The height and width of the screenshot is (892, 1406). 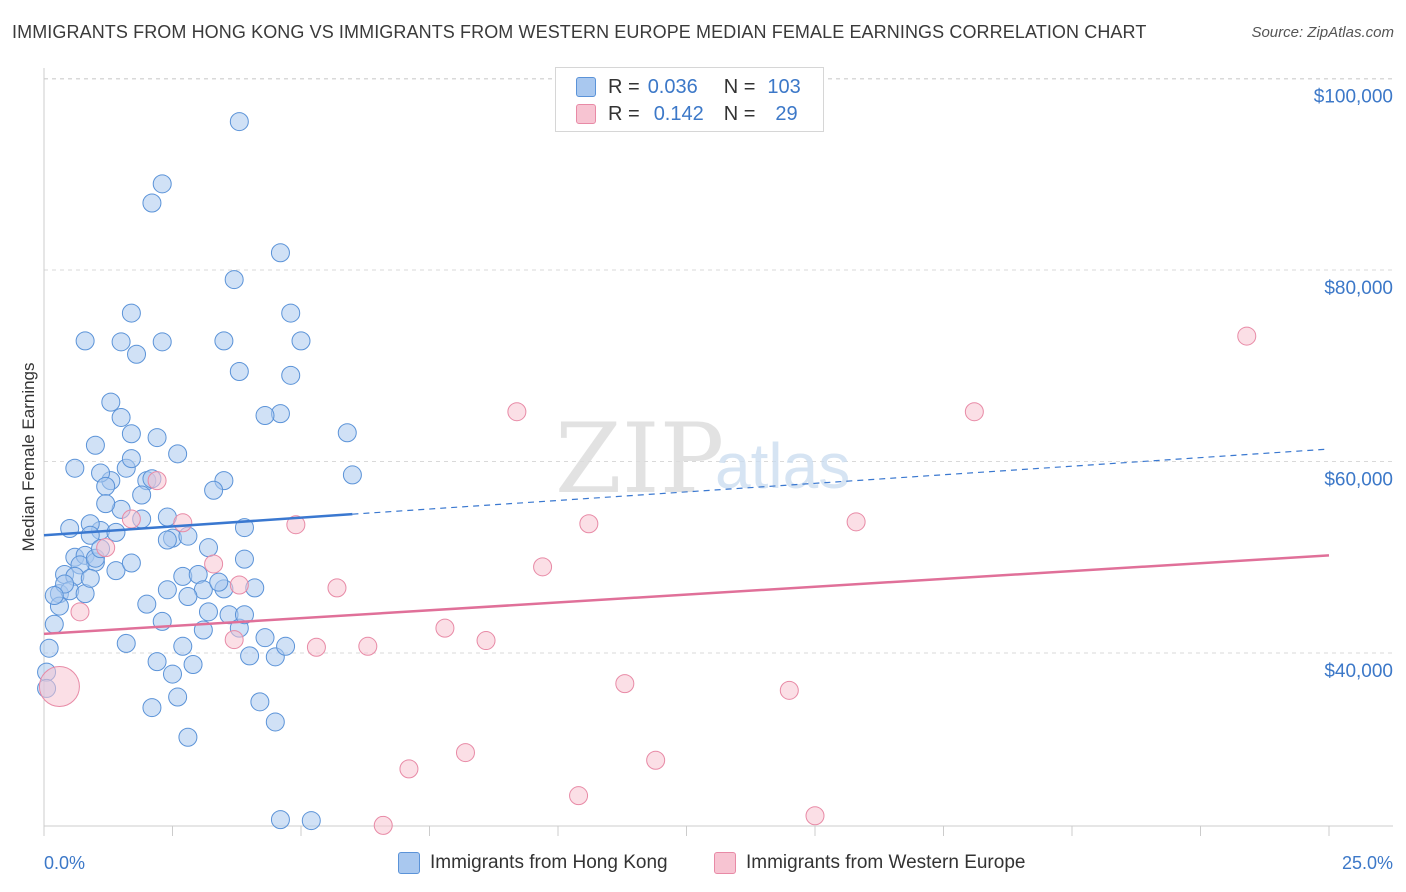 What do you see at coordinates (586, 114) in the screenshot?
I see `legend-swatch-western-europe` at bounding box center [586, 114].